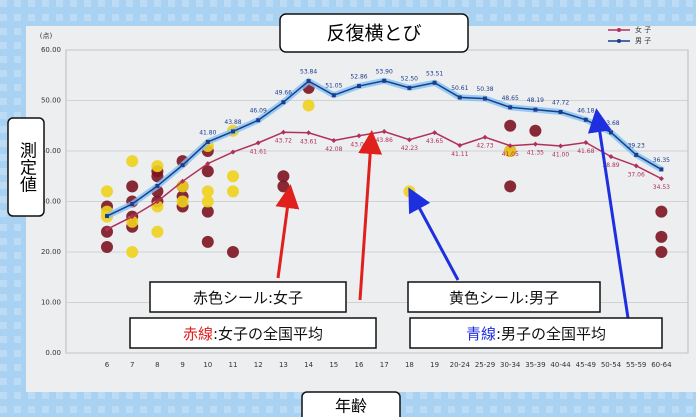 This screenshot has height=417, width=696. Describe the element at coordinates (283, 365) in the screenshot. I see `x-tick-label: 13` at that location.